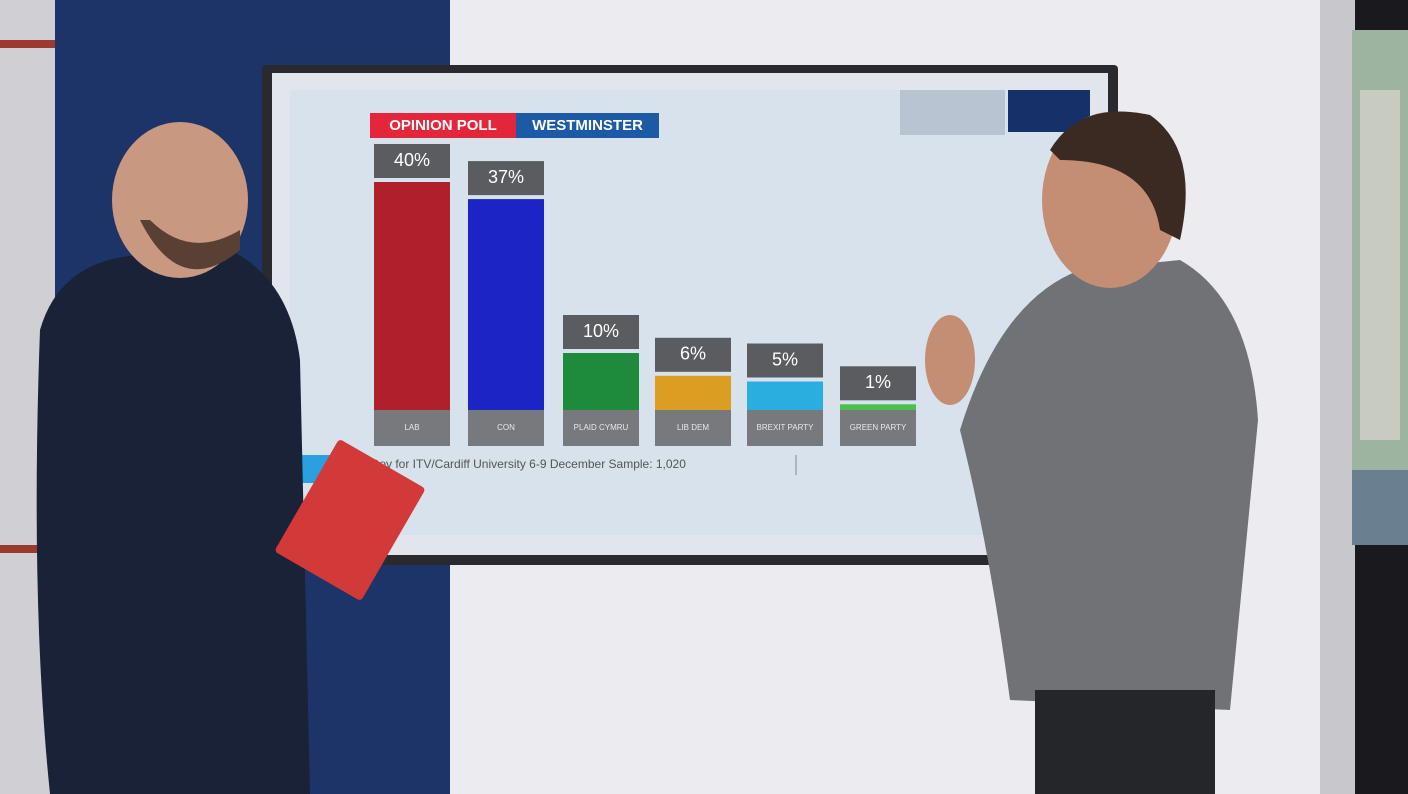 Image resolution: width=1408 pixels, height=794 pixels. I want to click on presenter-right-trousers, so click(1125, 742).